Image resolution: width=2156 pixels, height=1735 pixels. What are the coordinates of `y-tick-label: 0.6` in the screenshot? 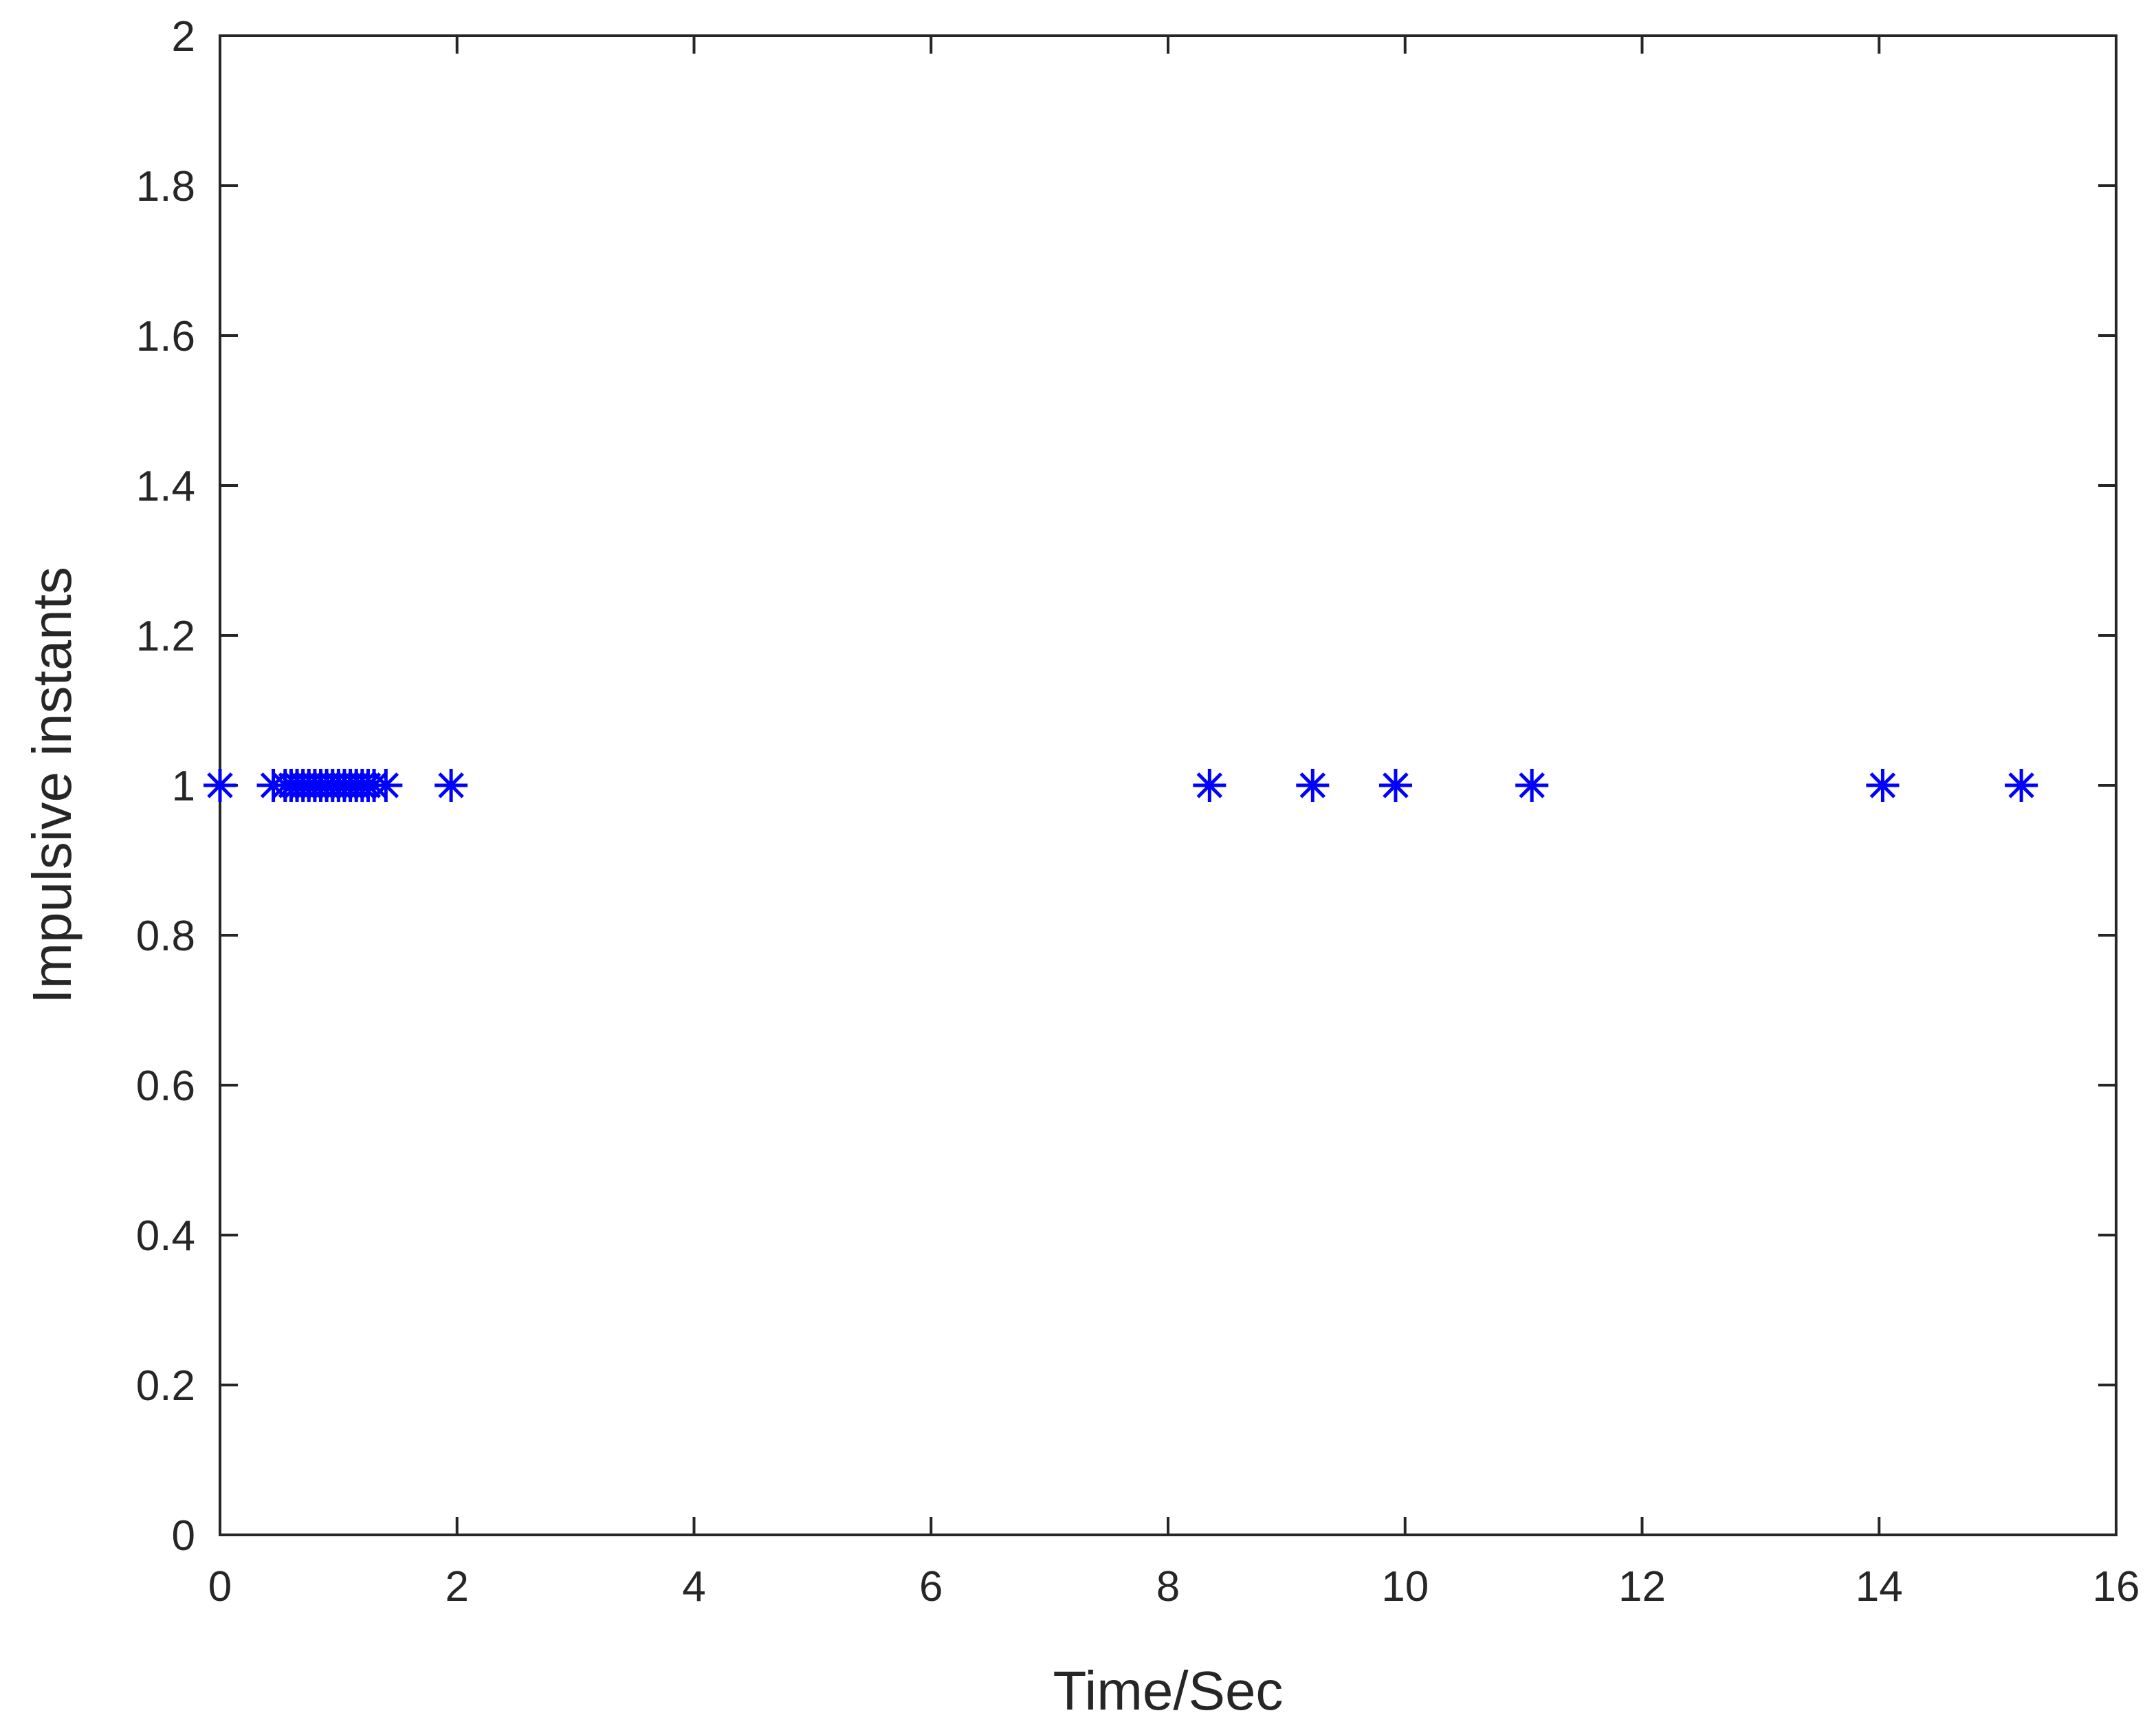 It's located at (165, 1086).